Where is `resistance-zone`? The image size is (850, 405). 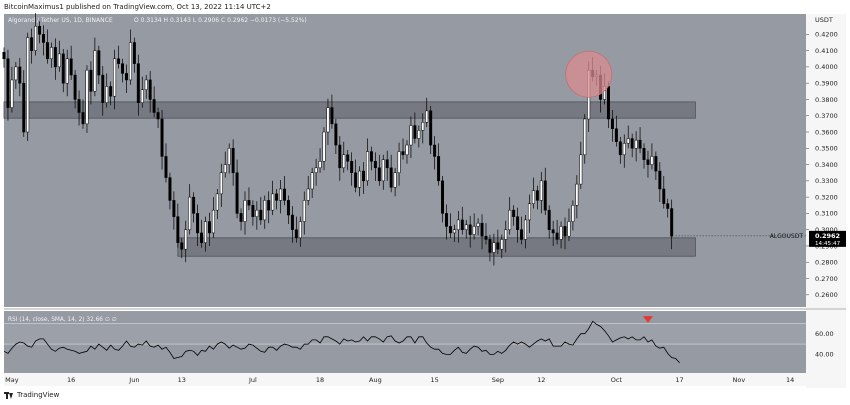 resistance-zone is located at coordinates (349, 110).